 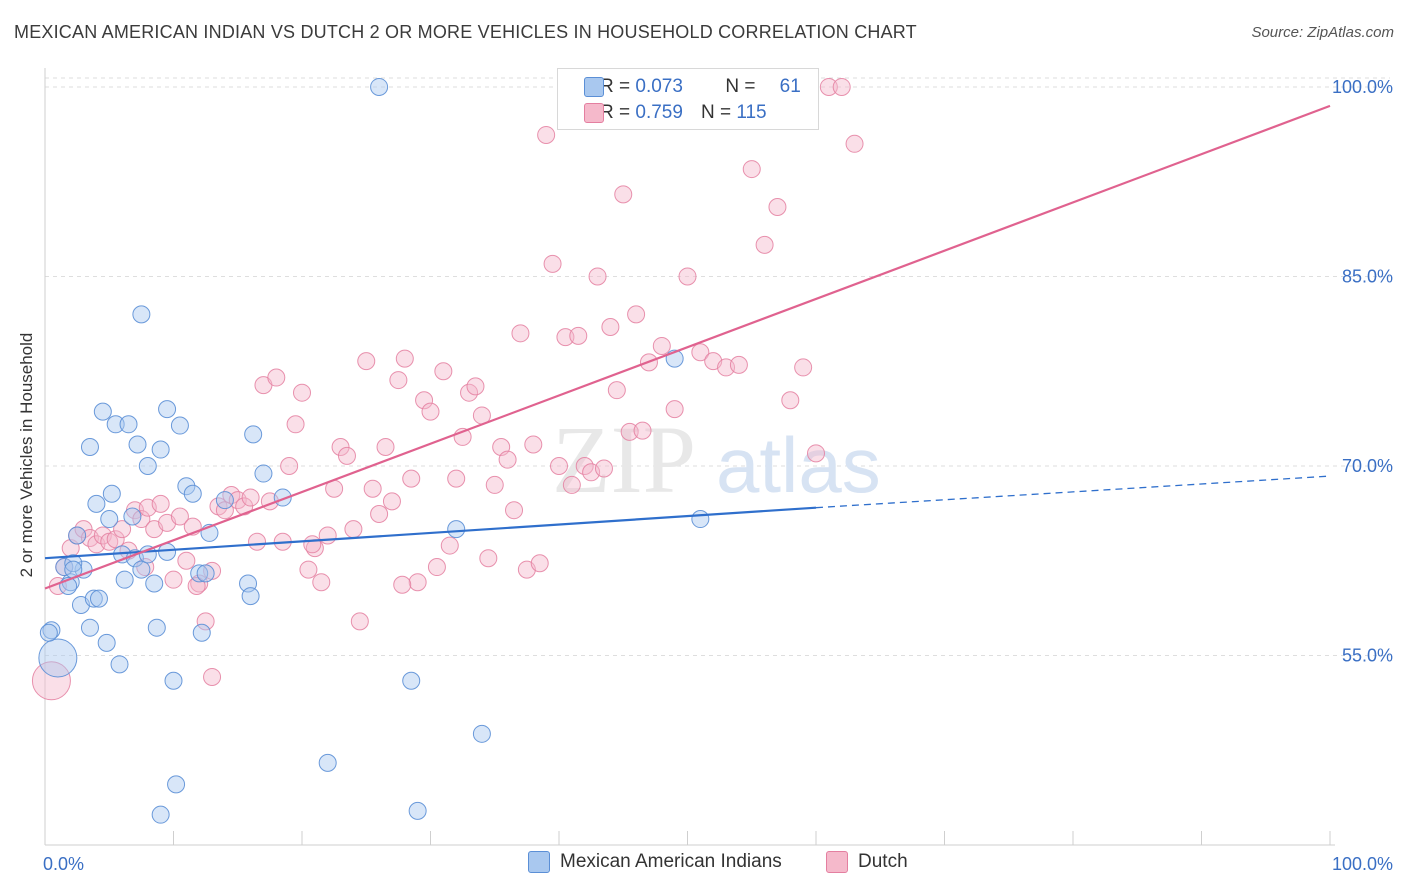 I want to click on legend-item-mexican-american-indians: Mexican American Indians, so click(x=655, y=862).